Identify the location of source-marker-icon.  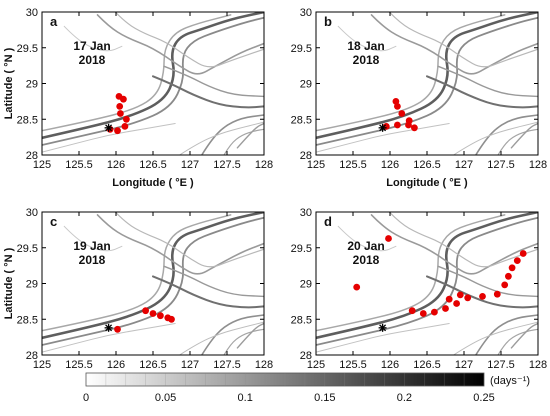
(382, 127).